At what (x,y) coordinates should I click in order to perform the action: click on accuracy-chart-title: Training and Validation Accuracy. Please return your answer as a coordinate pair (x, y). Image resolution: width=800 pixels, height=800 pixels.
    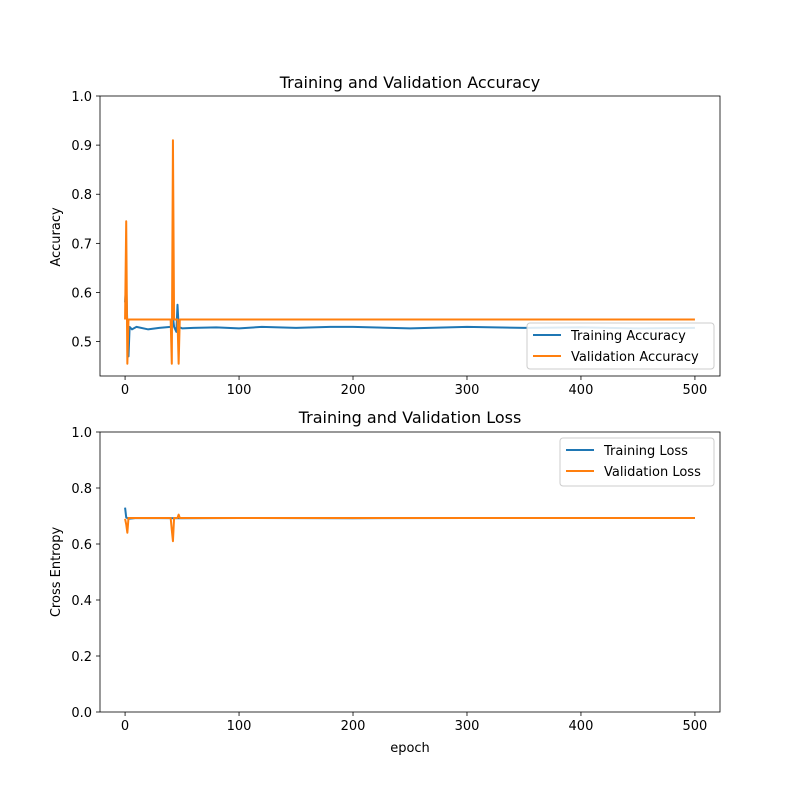
    Looking at the image, I should click on (410, 82).